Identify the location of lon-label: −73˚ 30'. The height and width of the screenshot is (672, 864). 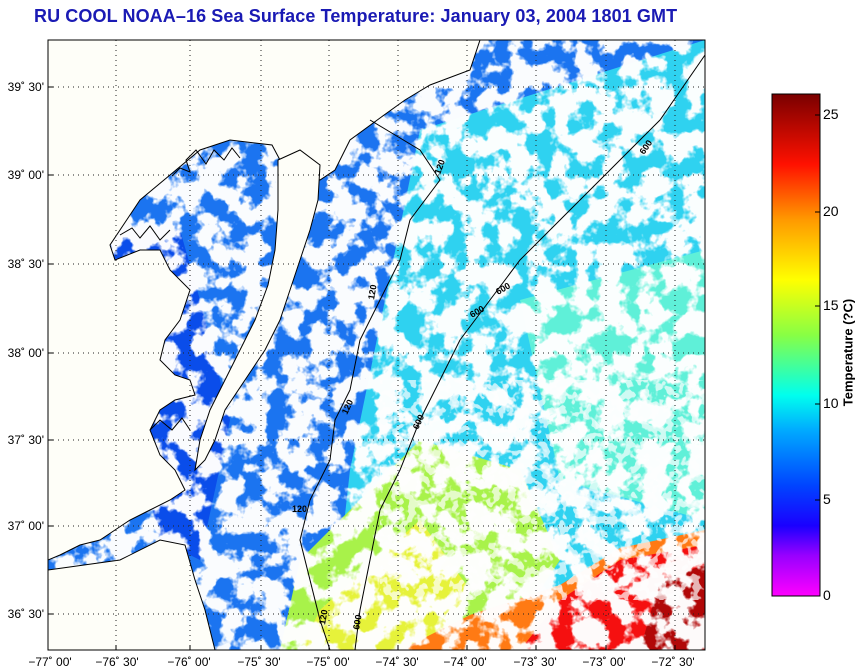
(535, 662).